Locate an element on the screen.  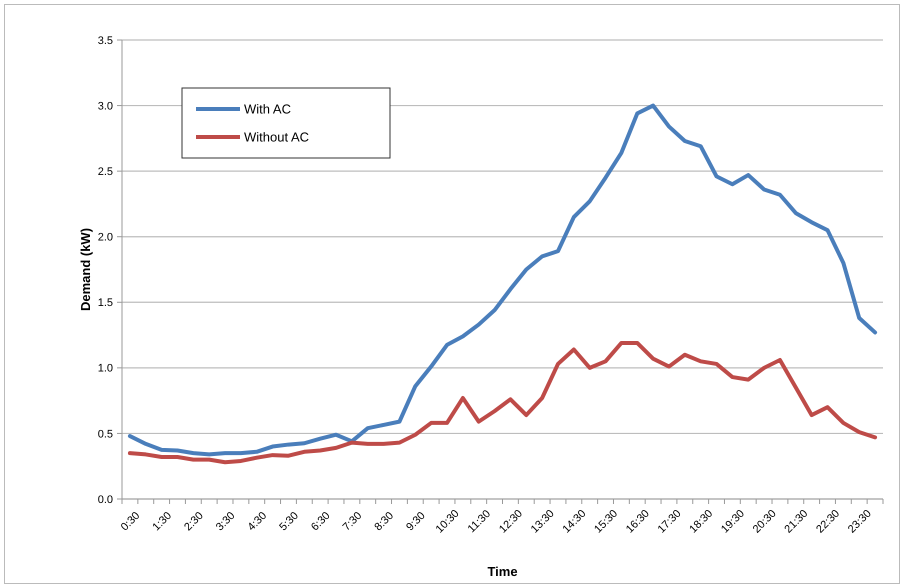
x-tick-label: 3:30 is located at coordinates (226, 522).